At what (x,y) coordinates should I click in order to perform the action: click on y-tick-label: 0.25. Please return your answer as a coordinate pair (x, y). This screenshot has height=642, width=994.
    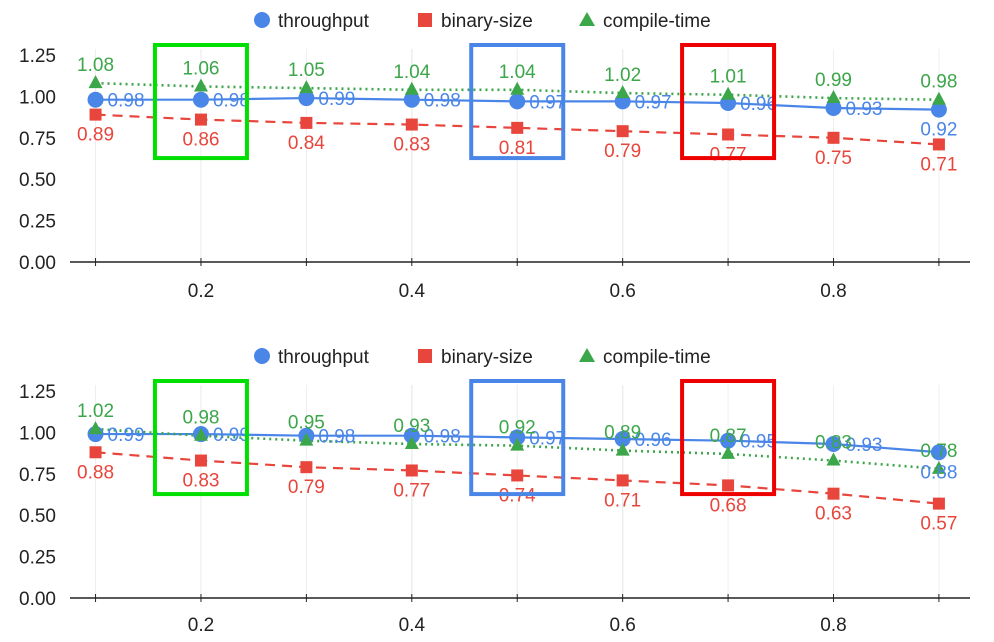
    Looking at the image, I should click on (37, 558).